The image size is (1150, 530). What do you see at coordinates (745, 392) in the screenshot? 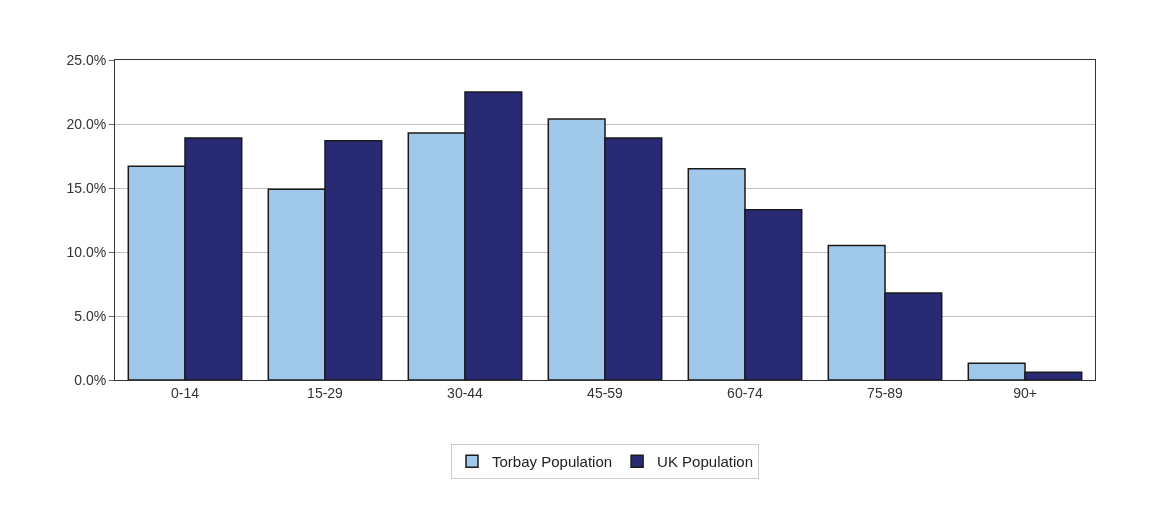
I see `x-tick-label: 60-74` at bounding box center [745, 392].